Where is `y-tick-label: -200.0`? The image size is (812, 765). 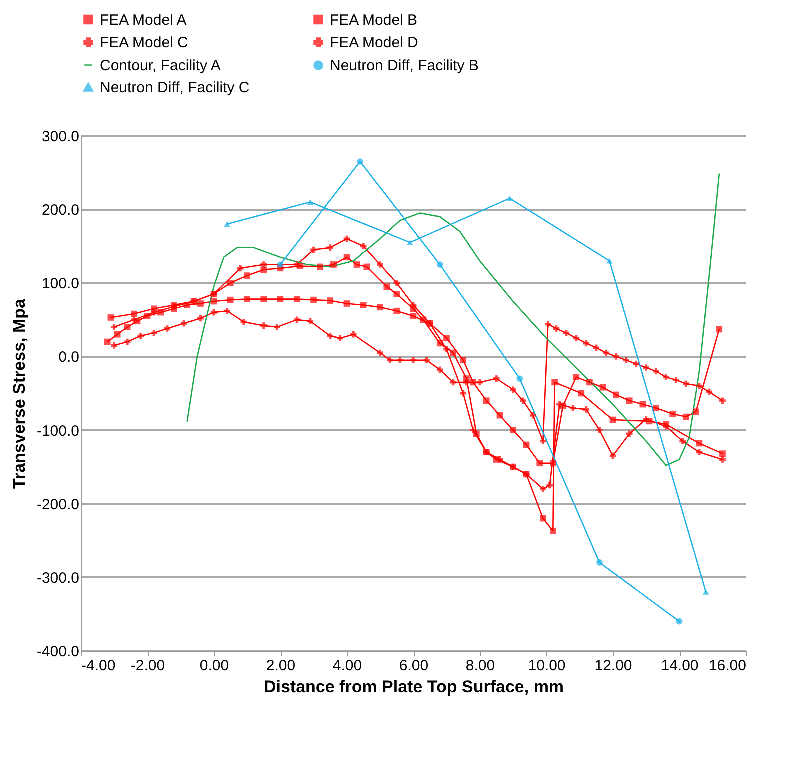 y-tick-label: -200.0 is located at coordinates (58, 505).